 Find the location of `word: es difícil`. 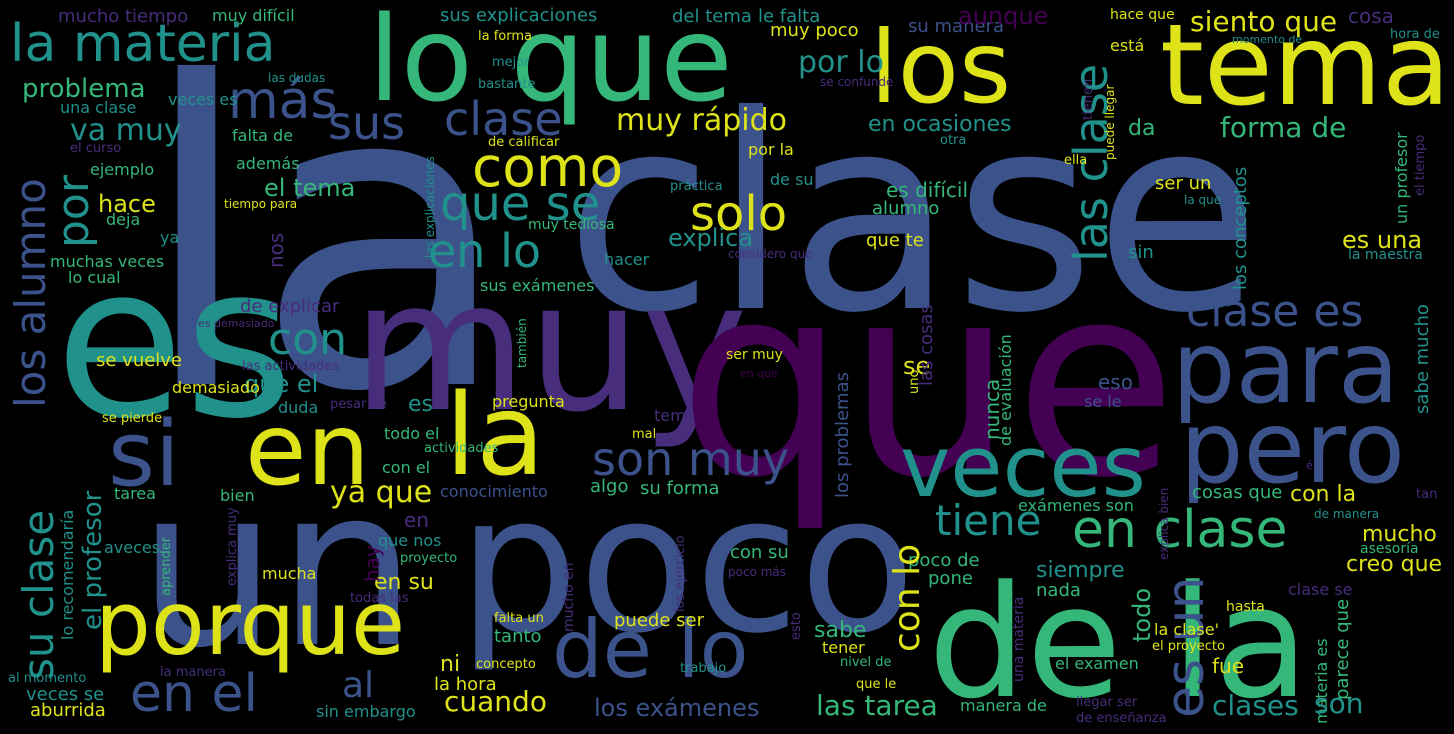

word: es difícil is located at coordinates (927, 190).